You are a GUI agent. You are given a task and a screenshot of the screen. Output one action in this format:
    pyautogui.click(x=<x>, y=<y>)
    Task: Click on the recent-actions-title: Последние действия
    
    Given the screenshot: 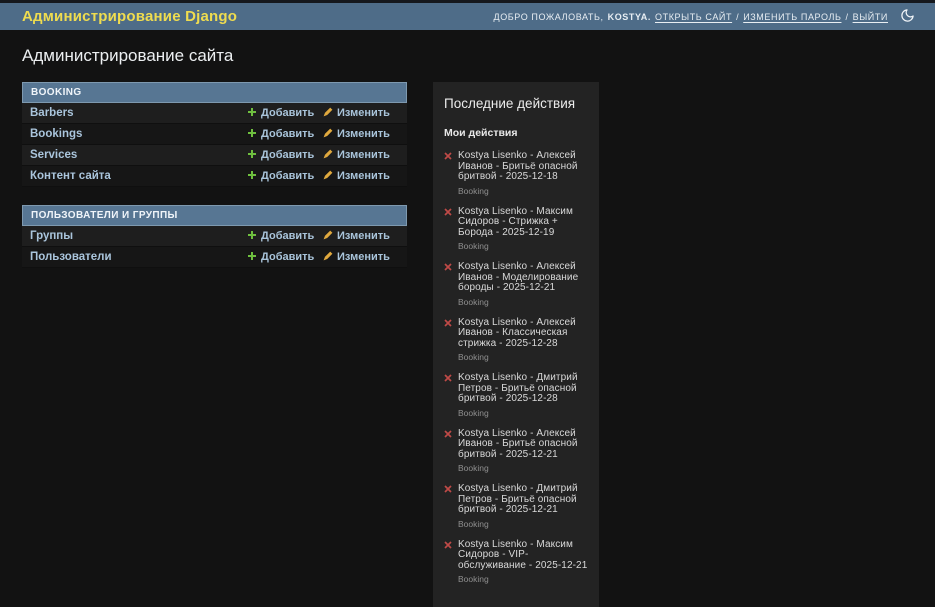 What is the action you would take?
    pyautogui.click(x=510, y=103)
    